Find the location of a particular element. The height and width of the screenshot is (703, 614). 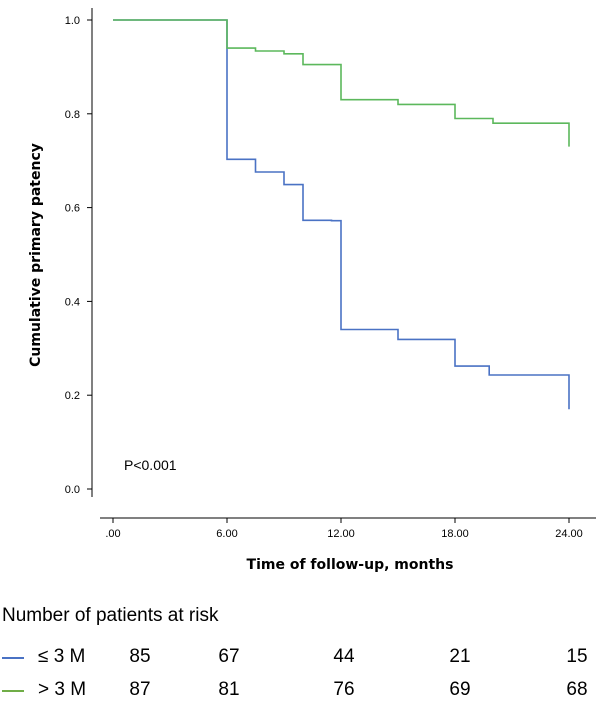

y-axis-title: Cumulative primary patency is located at coordinates (36, 255).